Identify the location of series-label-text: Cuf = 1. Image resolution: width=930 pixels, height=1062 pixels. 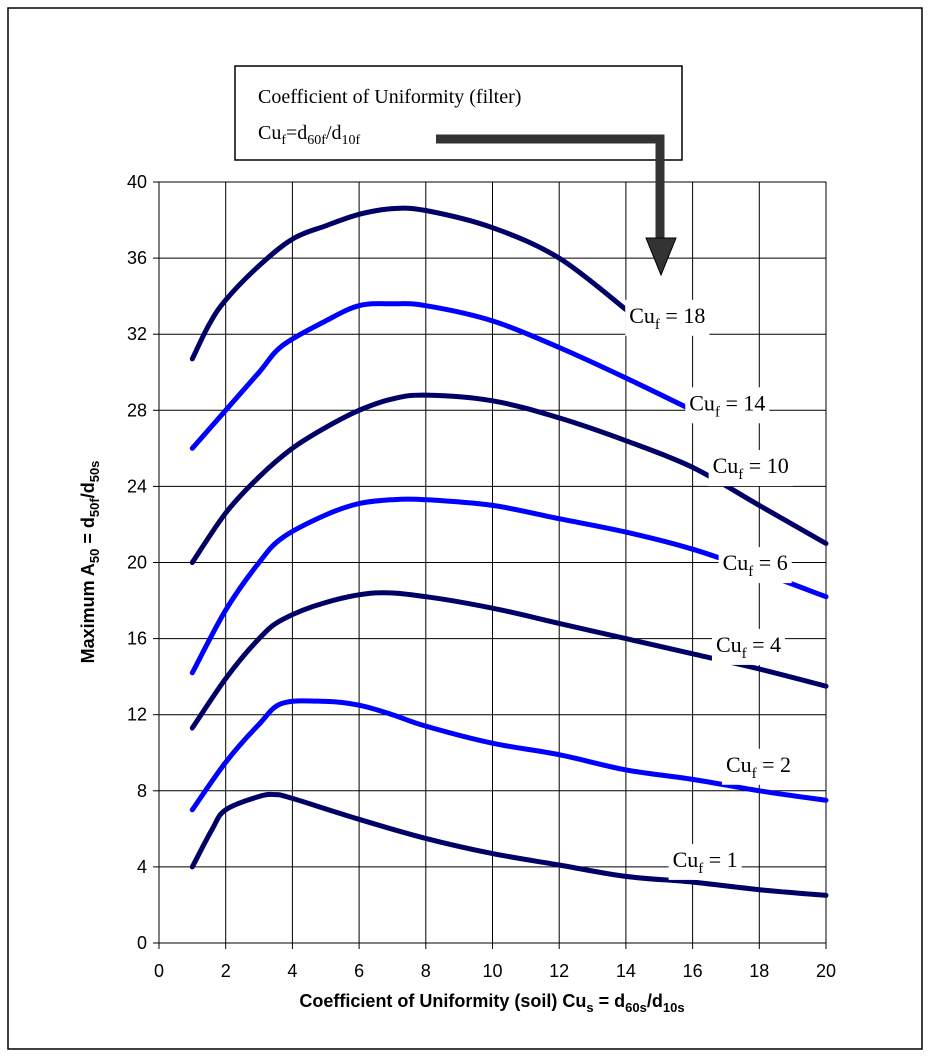
(705, 862).